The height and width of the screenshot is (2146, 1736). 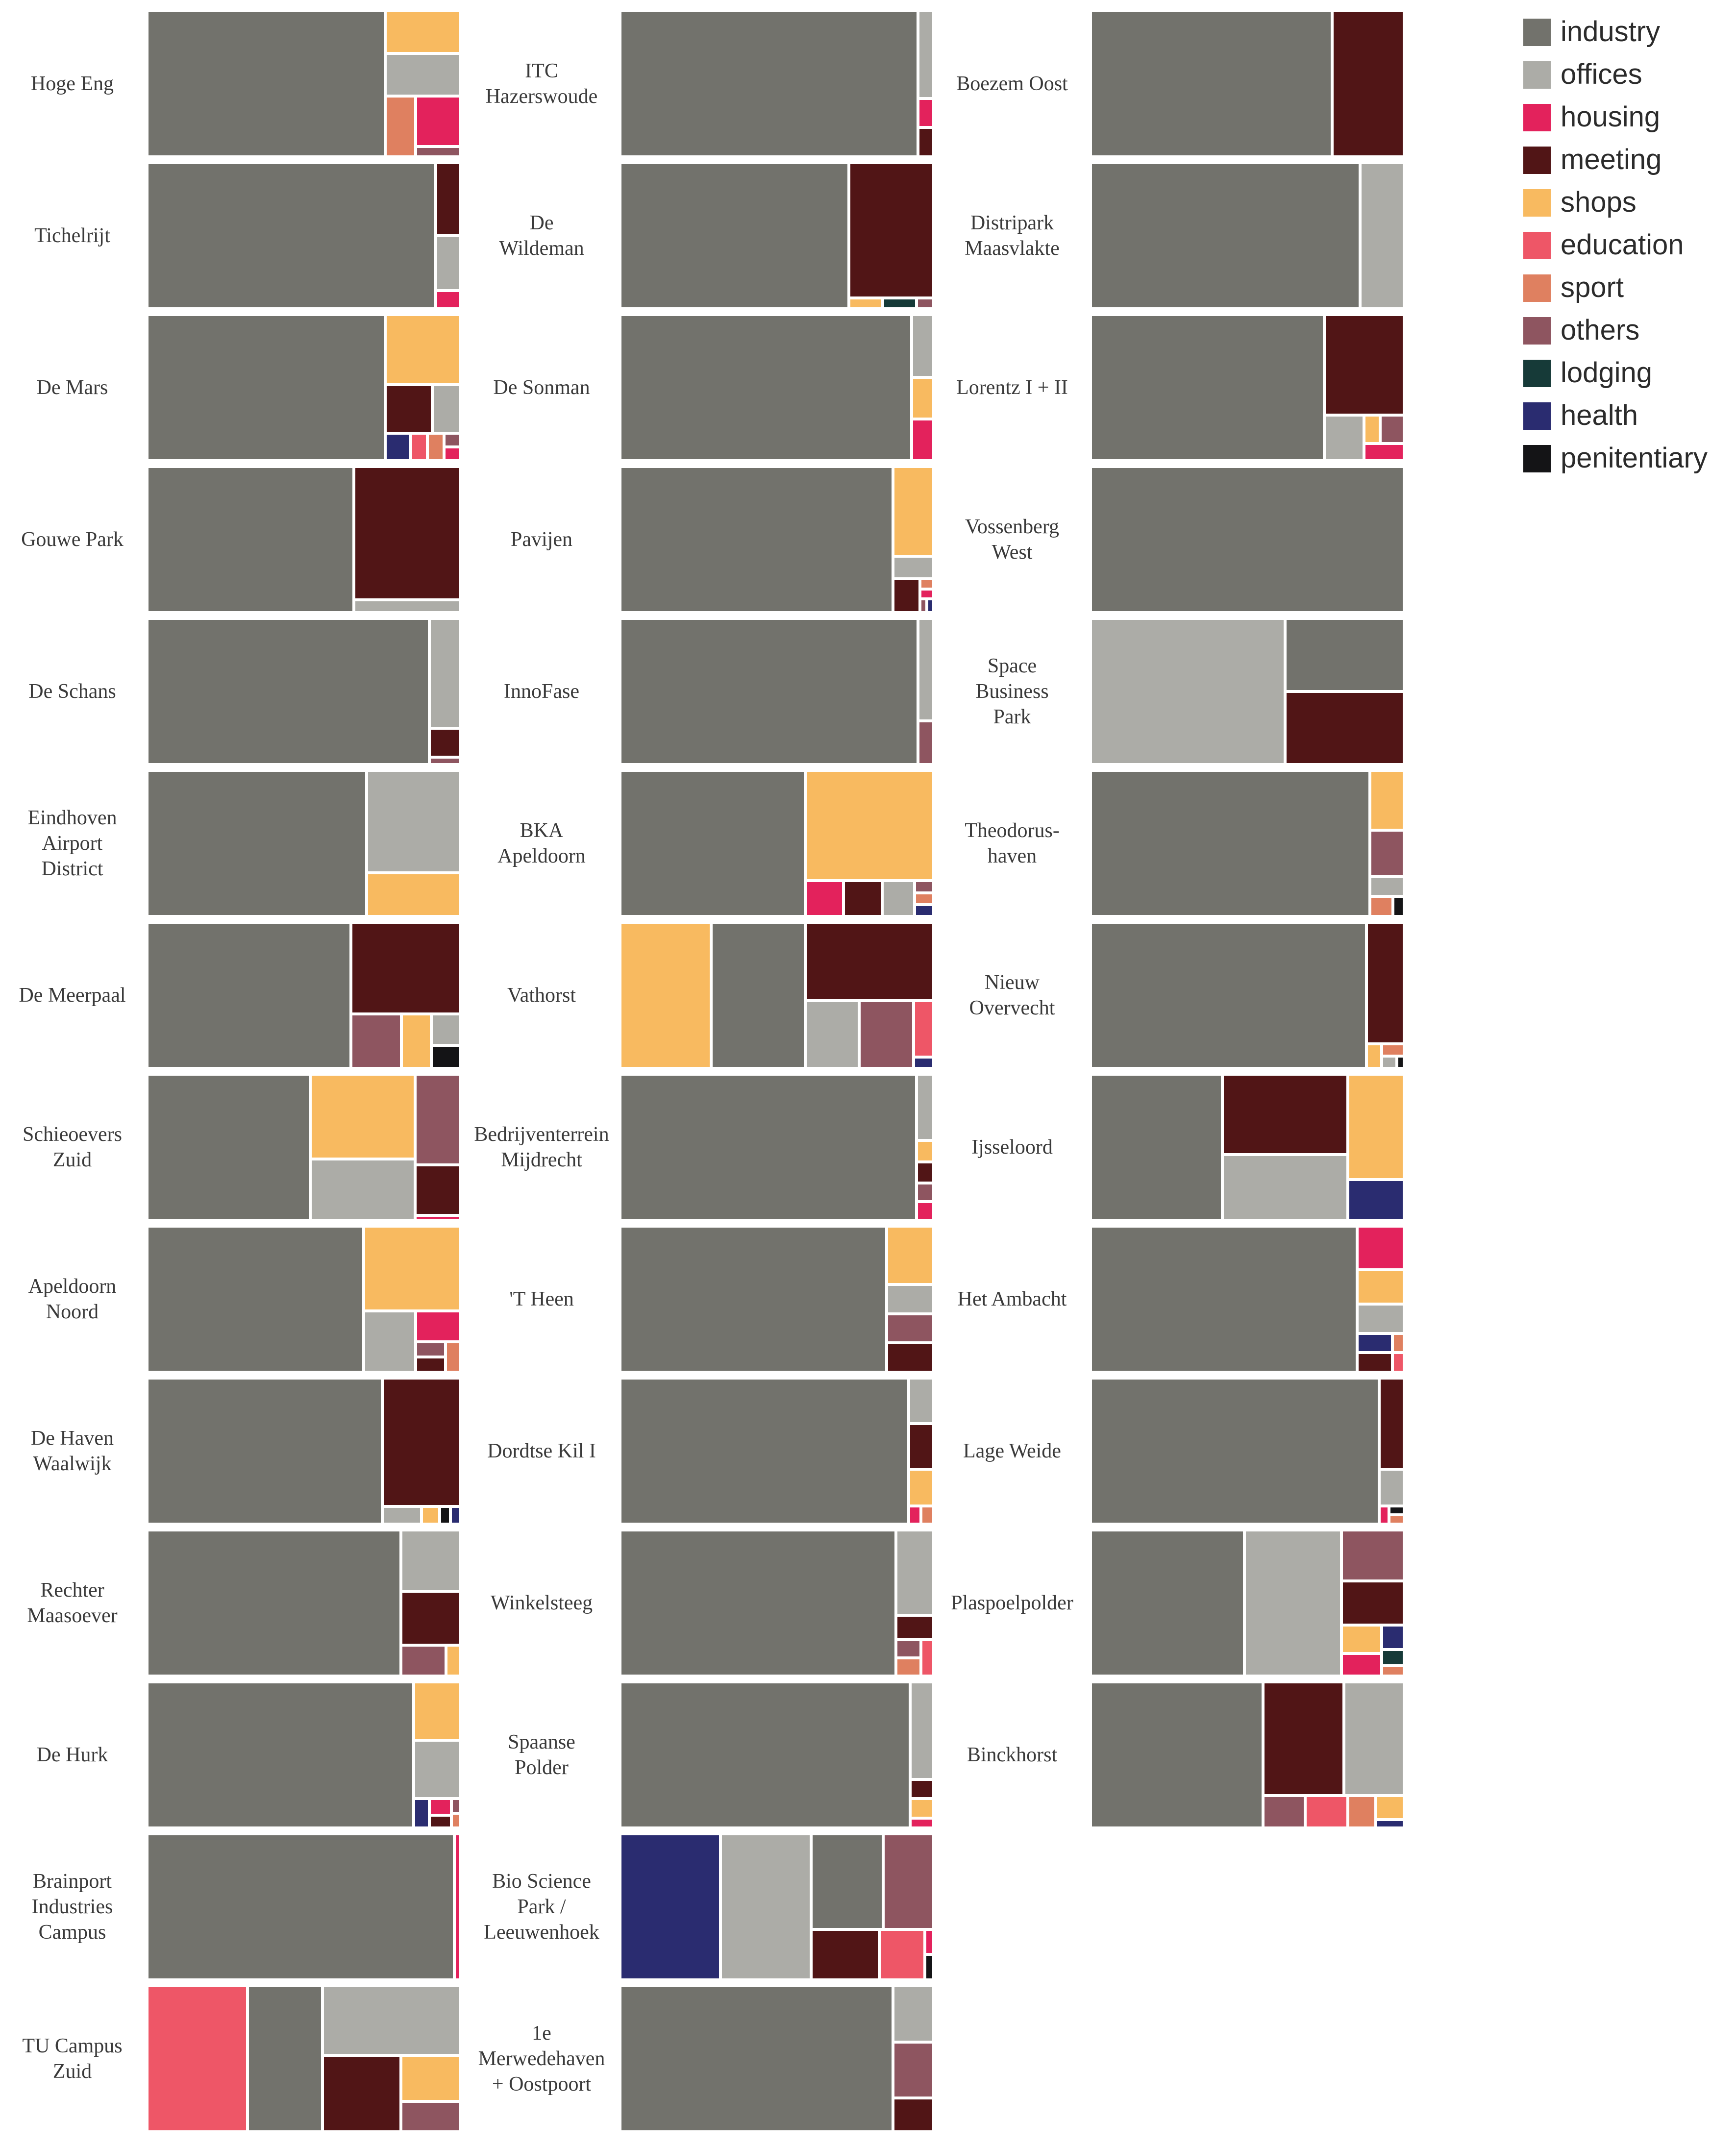 I want to click on legend-label: lodging, so click(x=1607, y=373).